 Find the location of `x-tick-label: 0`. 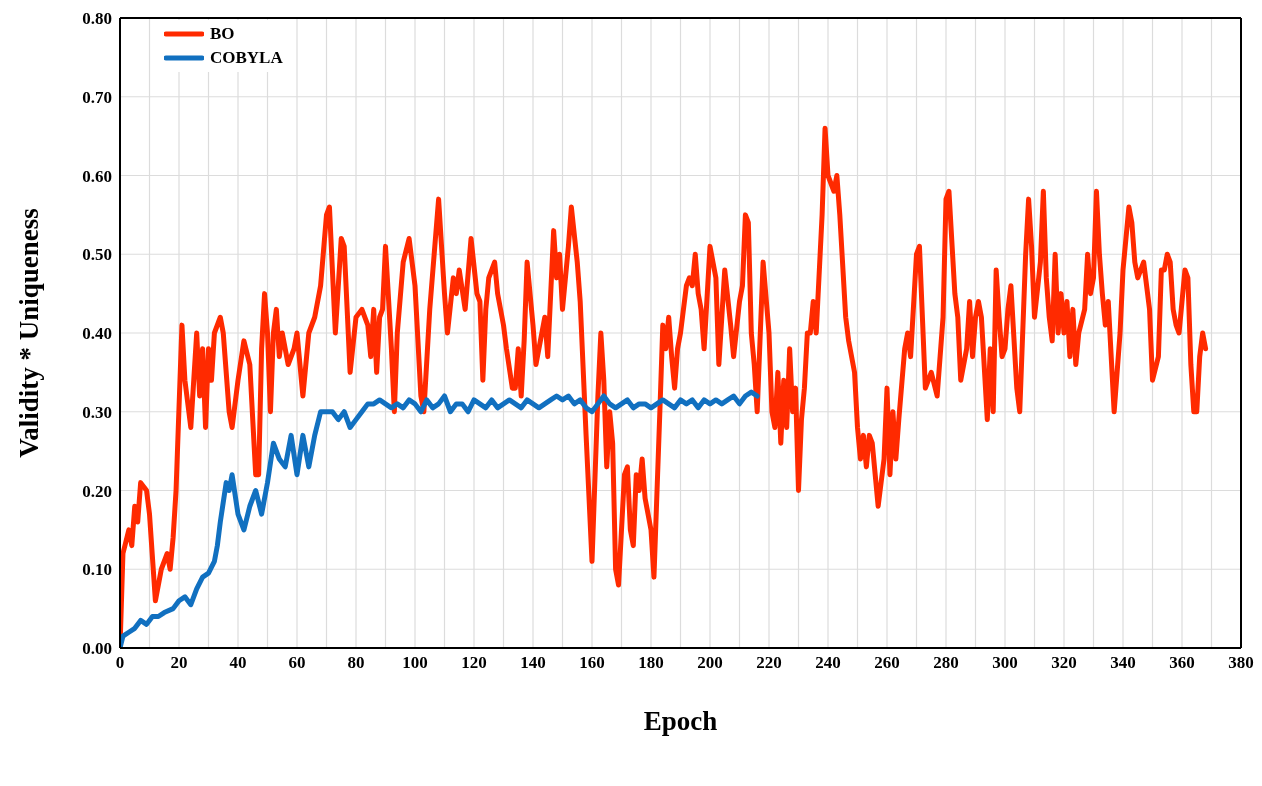

x-tick-label: 0 is located at coordinates (120, 663).